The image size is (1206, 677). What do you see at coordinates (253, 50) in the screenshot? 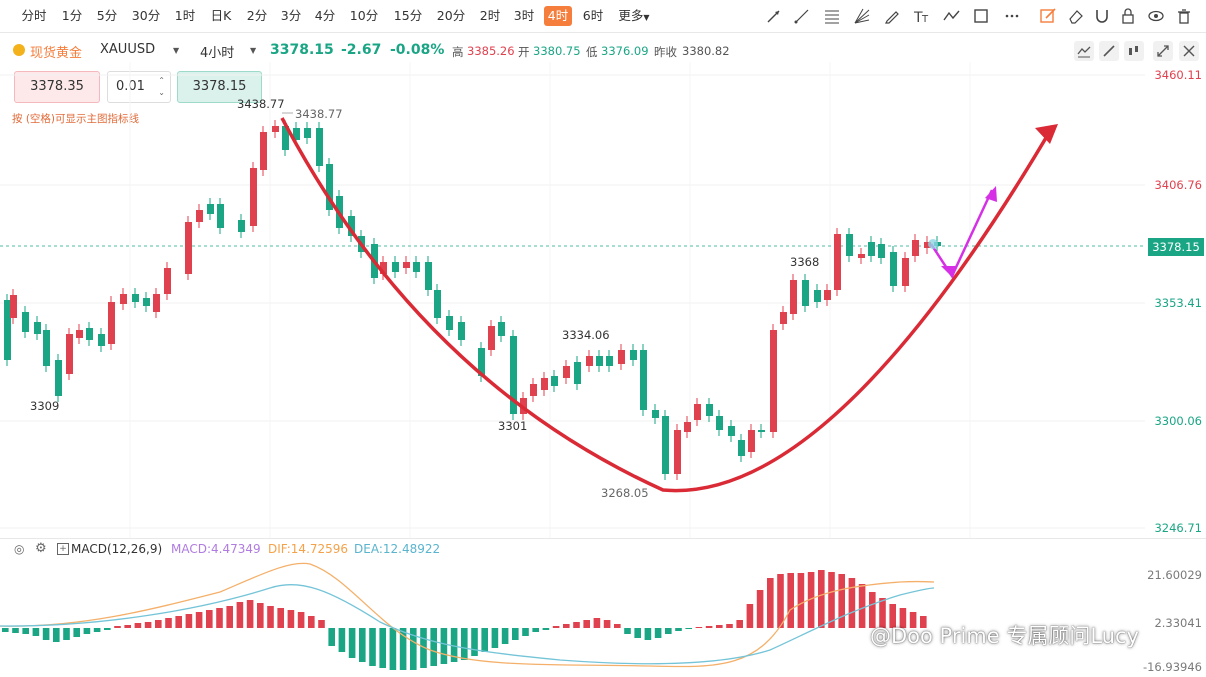
I see `period-dropdown-icon: ▼` at bounding box center [253, 50].